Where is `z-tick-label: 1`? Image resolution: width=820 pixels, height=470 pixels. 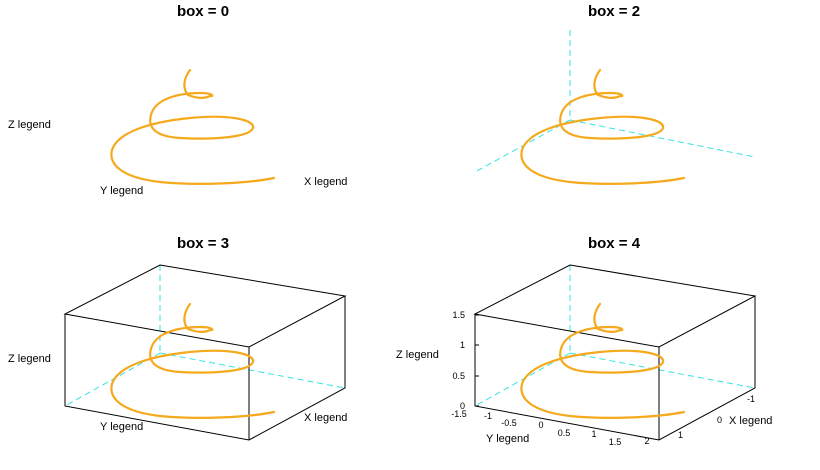
z-tick-label: 1 is located at coordinates (462, 345).